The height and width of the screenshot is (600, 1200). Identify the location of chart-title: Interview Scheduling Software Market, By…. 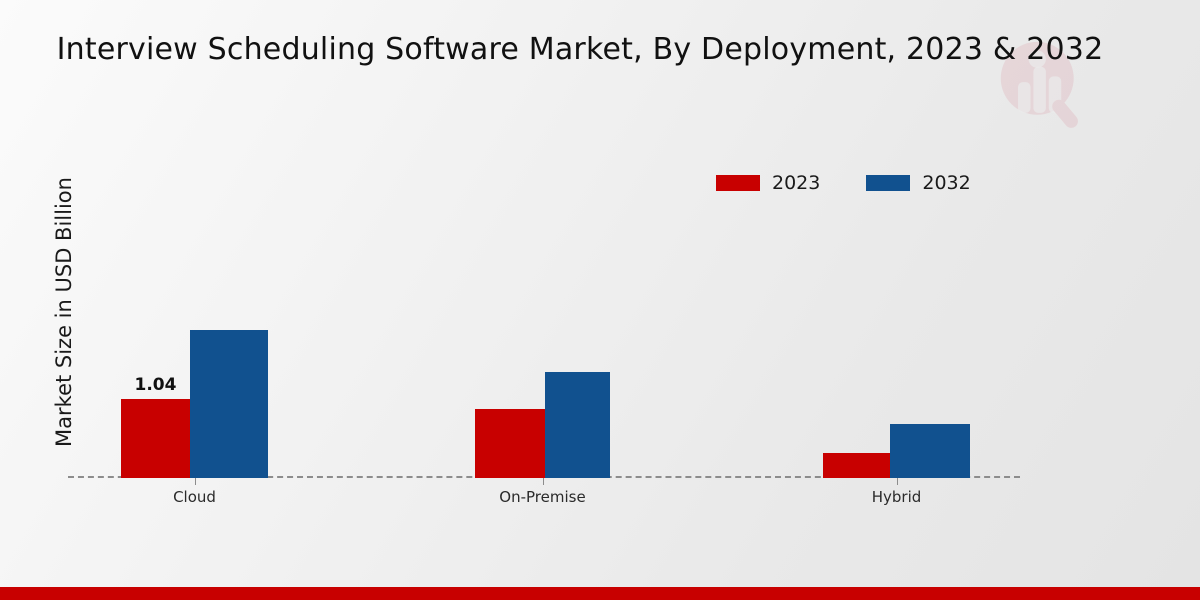
(580, 49).